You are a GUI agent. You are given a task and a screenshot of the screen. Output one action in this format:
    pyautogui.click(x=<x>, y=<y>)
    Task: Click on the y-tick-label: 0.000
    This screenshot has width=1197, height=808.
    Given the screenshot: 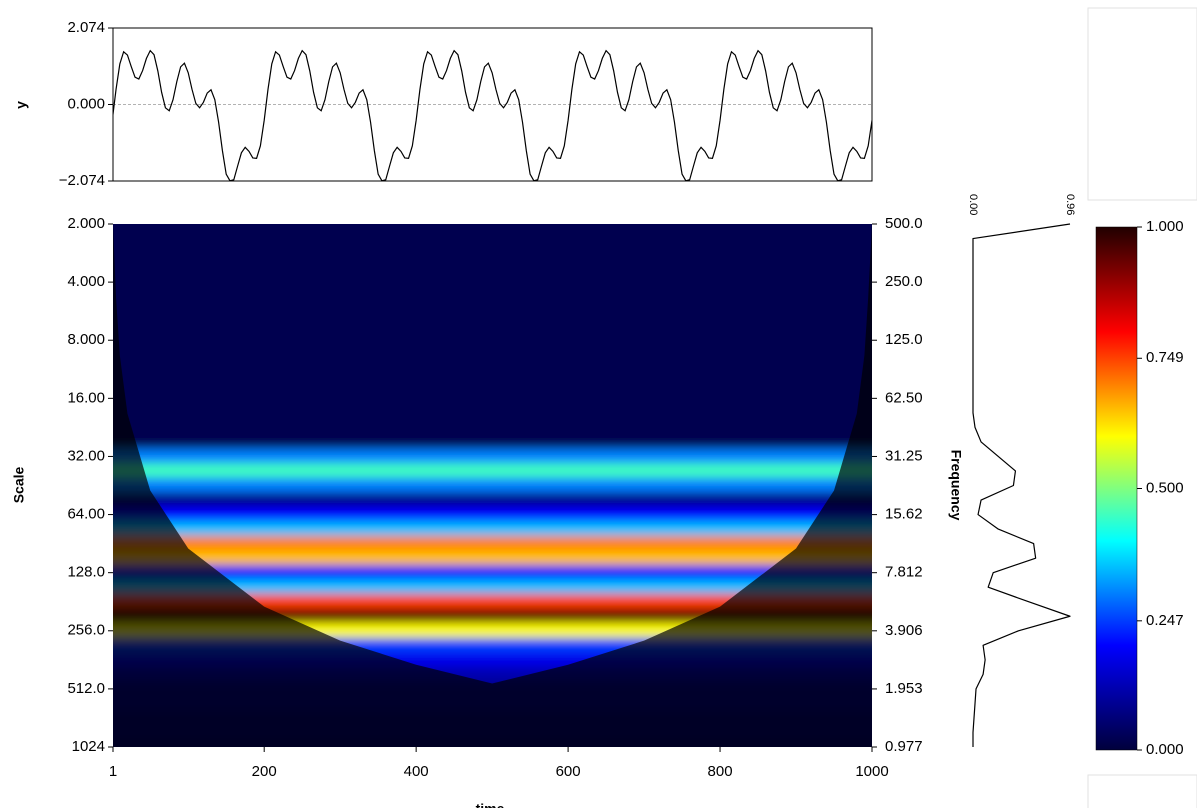 What is the action you would take?
    pyautogui.click(x=86, y=103)
    